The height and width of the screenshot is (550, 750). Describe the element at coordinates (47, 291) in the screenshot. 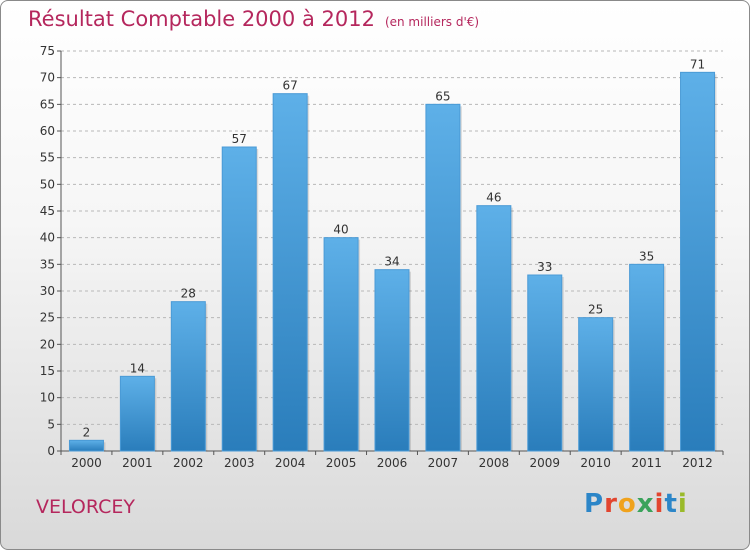

I see `y-tick-label: 30` at that location.